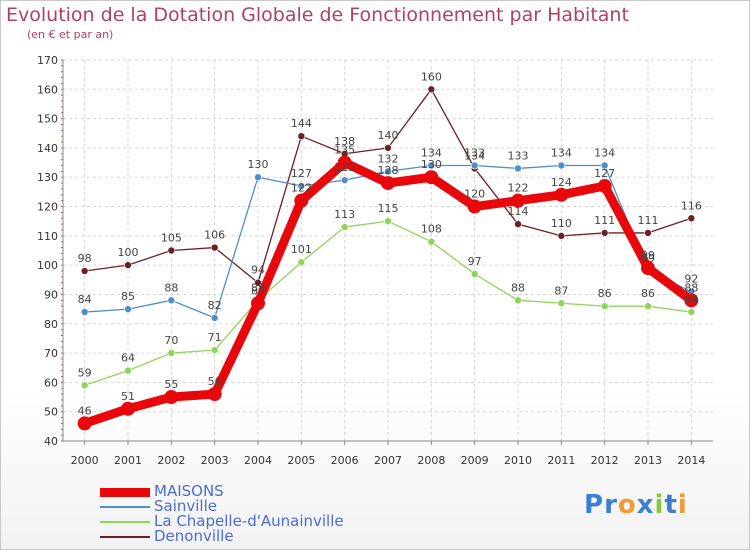 This screenshot has height=550, width=750. What do you see at coordinates (85, 372) in the screenshot?
I see `data-label: 59` at bounding box center [85, 372].